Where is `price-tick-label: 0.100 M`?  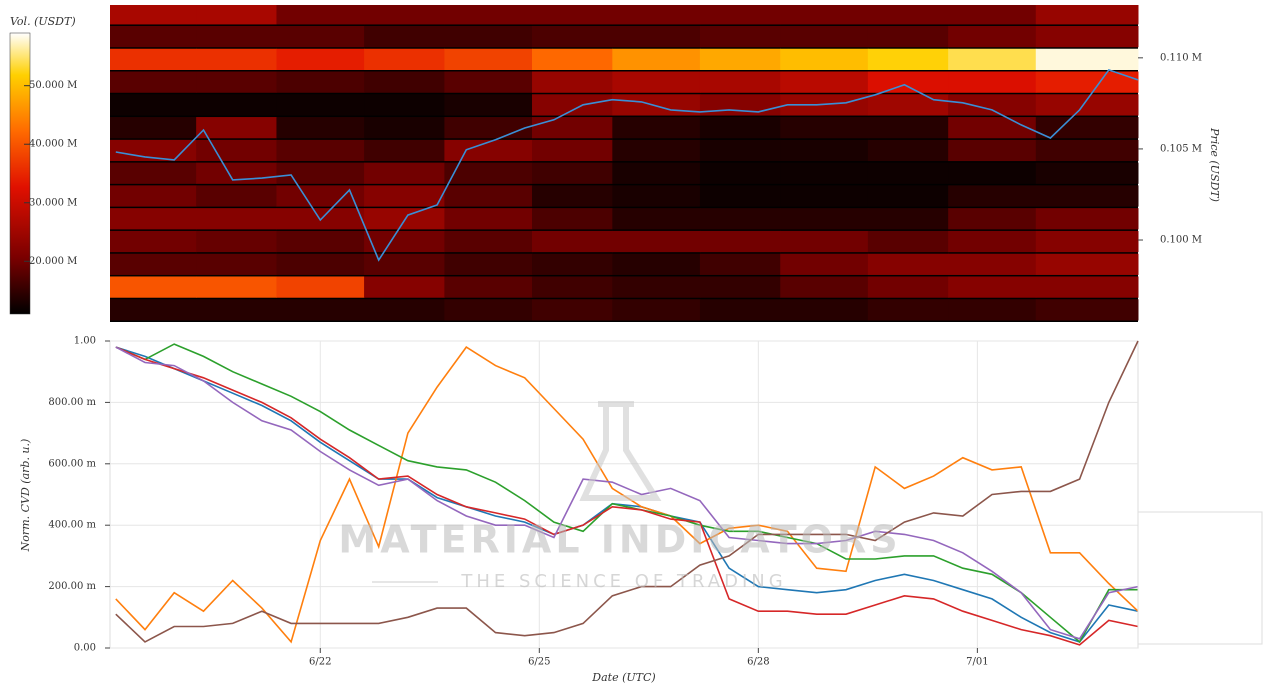
price-tick-label: 0.100 M is located at coordinates (1181, 240).